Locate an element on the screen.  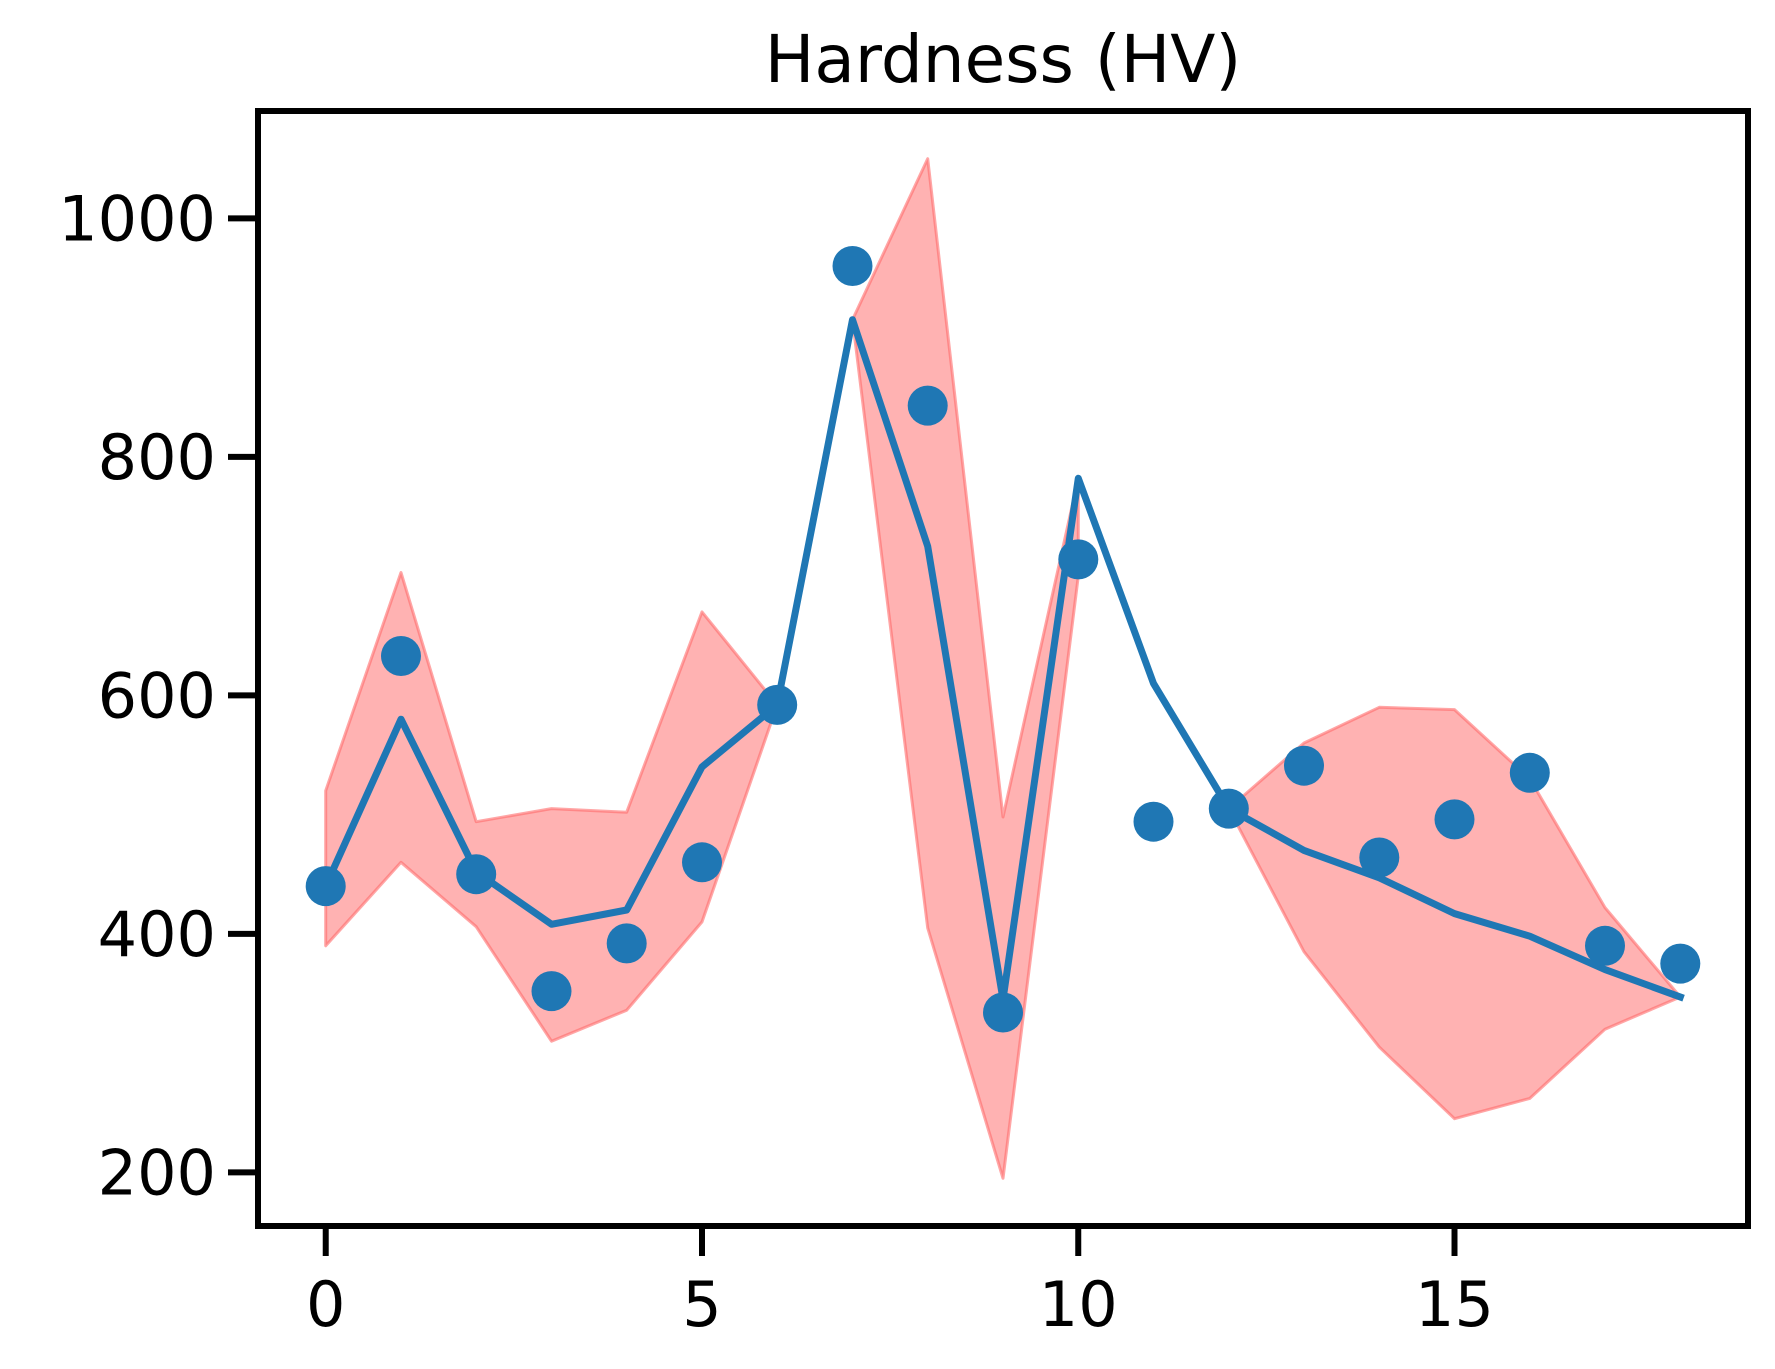
chart-title: Hardness (HV) is located at coordinates (1003, 59).